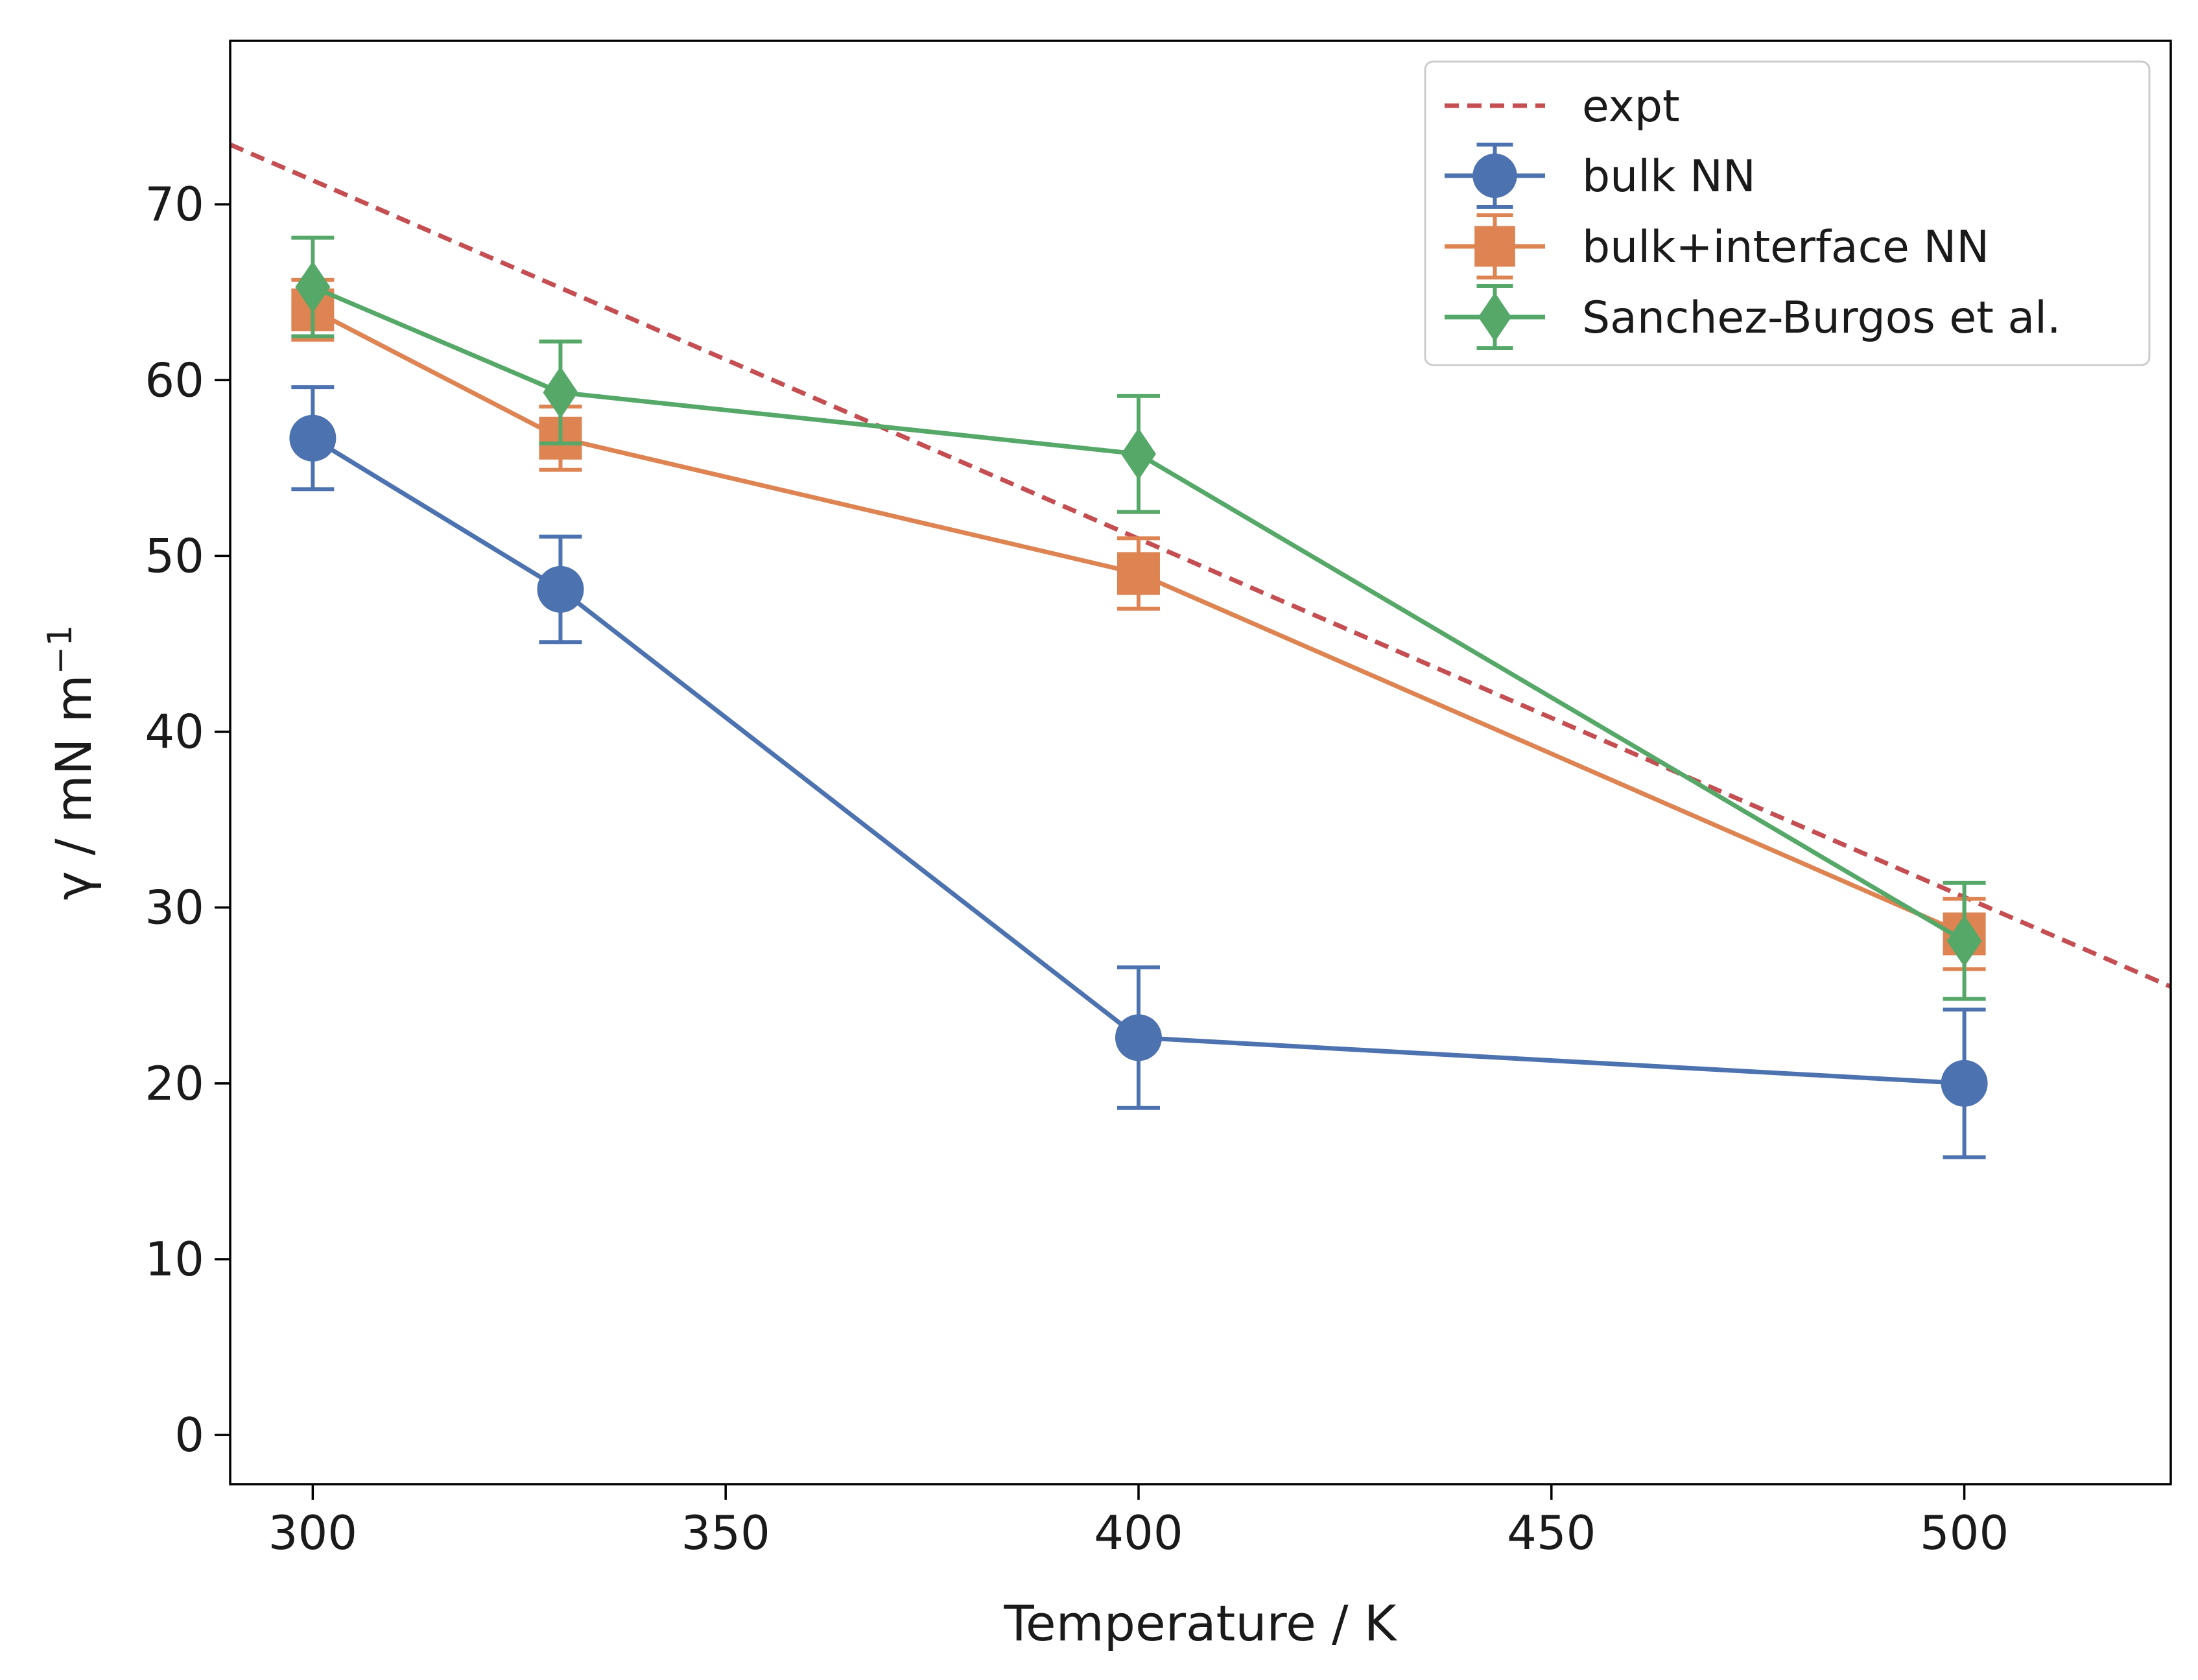  What do you see at coordinates (174, 204) in the screenshot?
I see `y-tick-label: 70` at bounding box center [174, 204].